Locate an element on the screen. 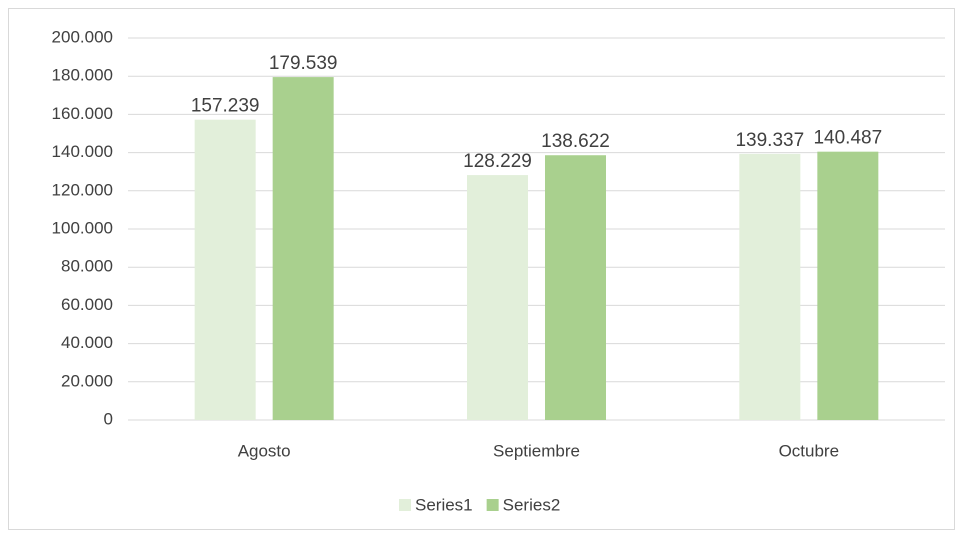 This screenshot has height=537, width=962. y-tick-label: 40.000 is located at coordinates (87, 342).